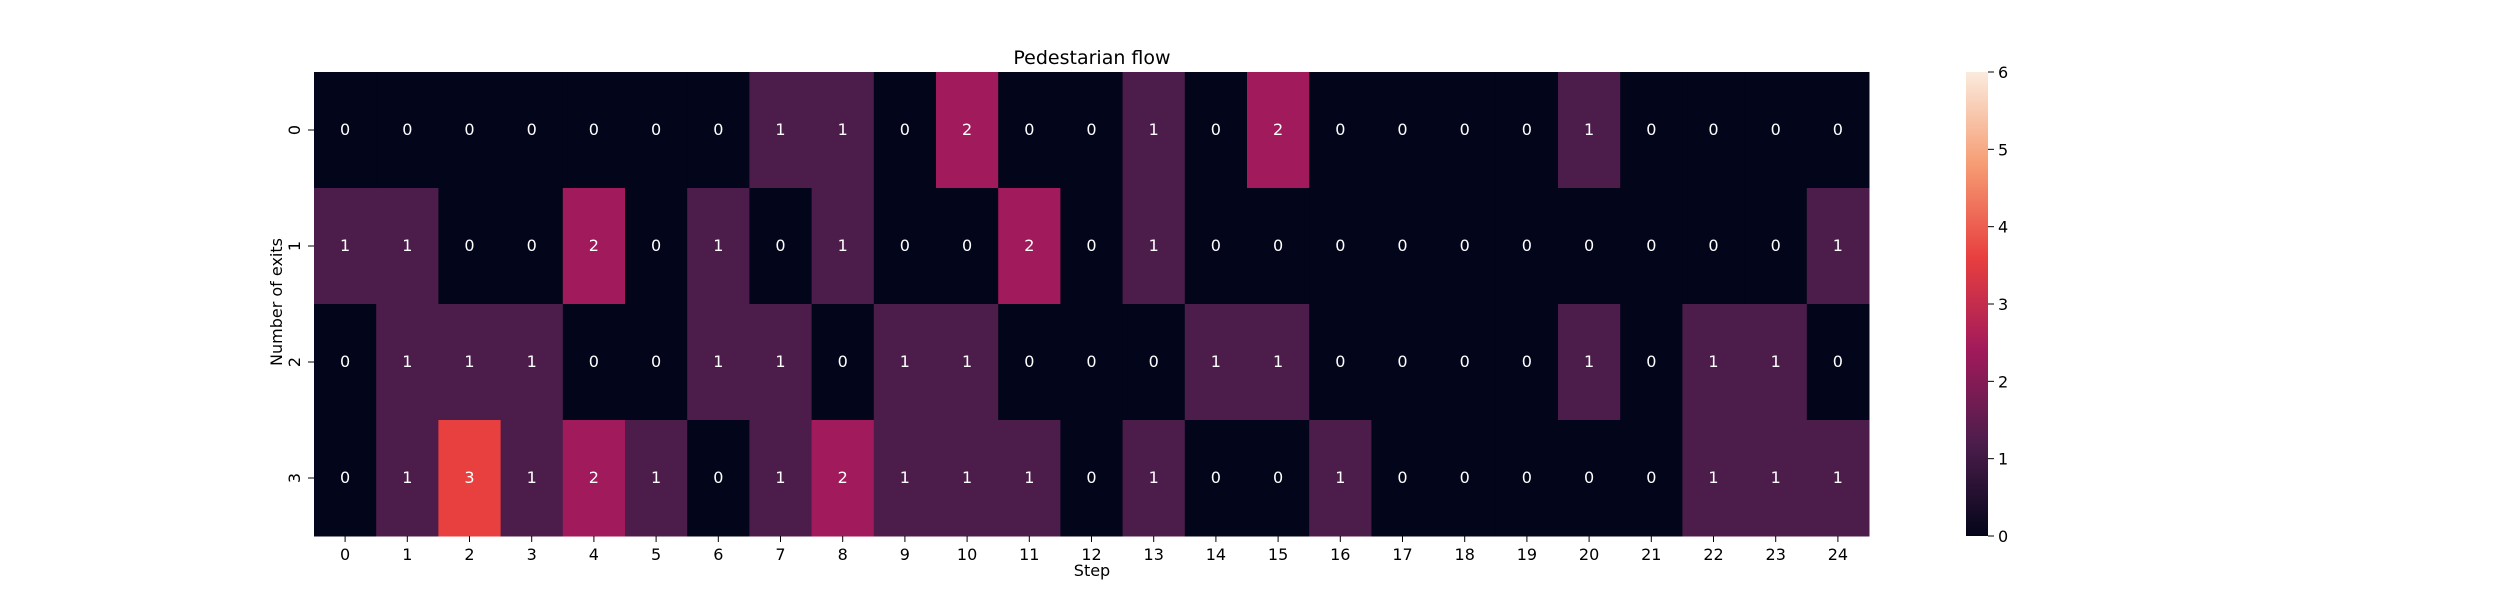 The height and width of the screenshot is (600, 2500). What do you see at coordinates (1216, 554) in the screenshot?
I see `x-tick-label: 14` at bounding box center [1216, 554].